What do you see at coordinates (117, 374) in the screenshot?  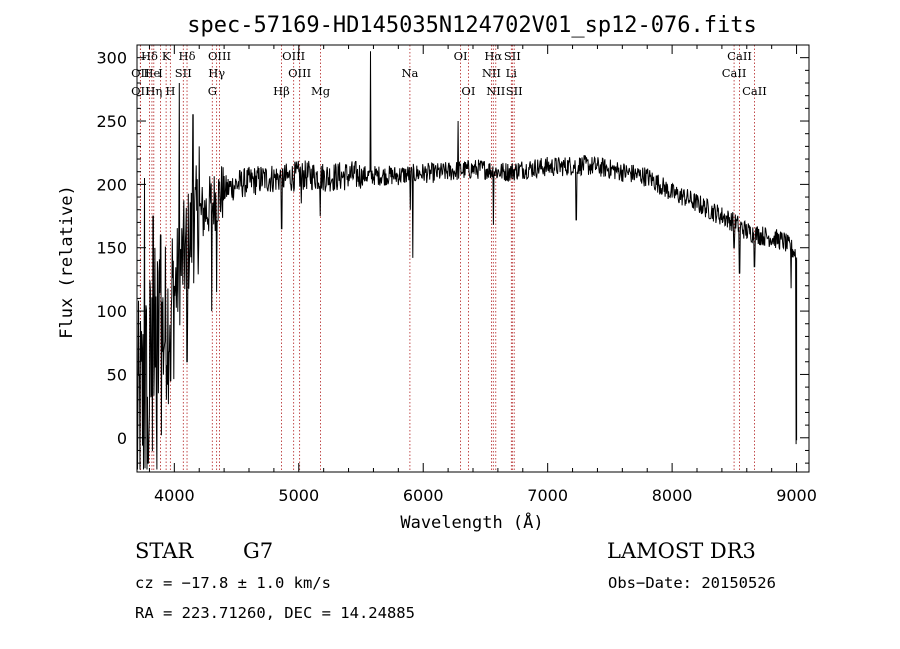 I see `y-tick-label: 50` at bounding box center [117, 374].